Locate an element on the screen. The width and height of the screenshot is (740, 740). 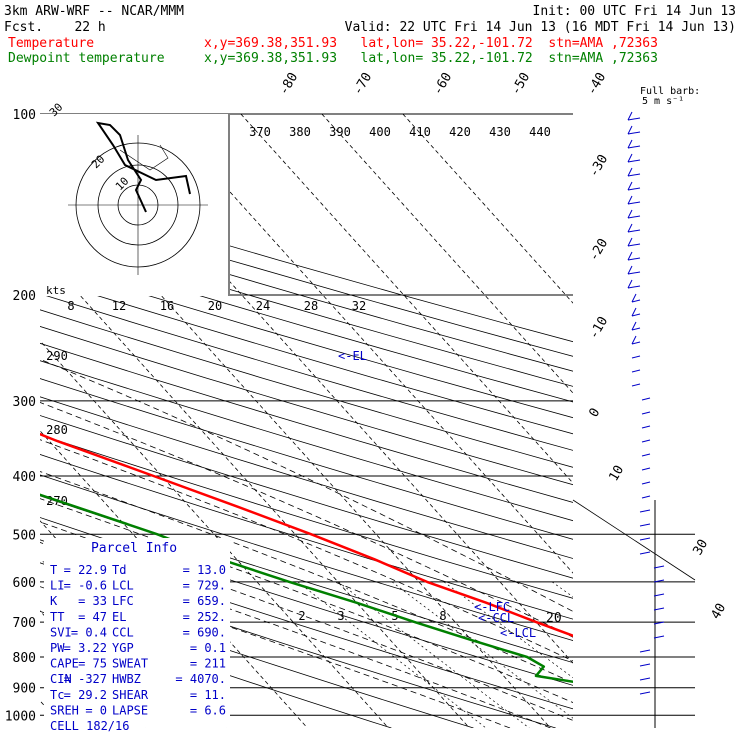
parcel-value: = 75 is located at coordinates (92, 664).